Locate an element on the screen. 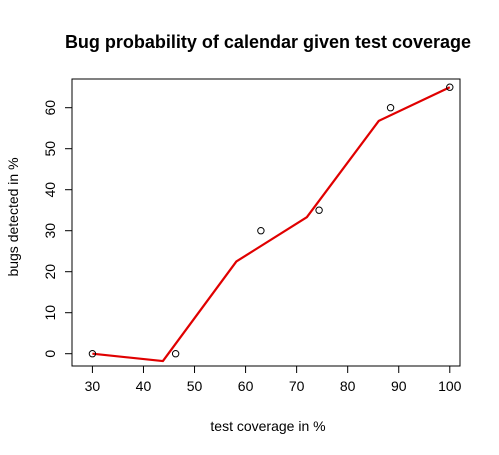  x-axis: 30 40 50 60 70 80 90 100 is located at coordinates (273, 380).